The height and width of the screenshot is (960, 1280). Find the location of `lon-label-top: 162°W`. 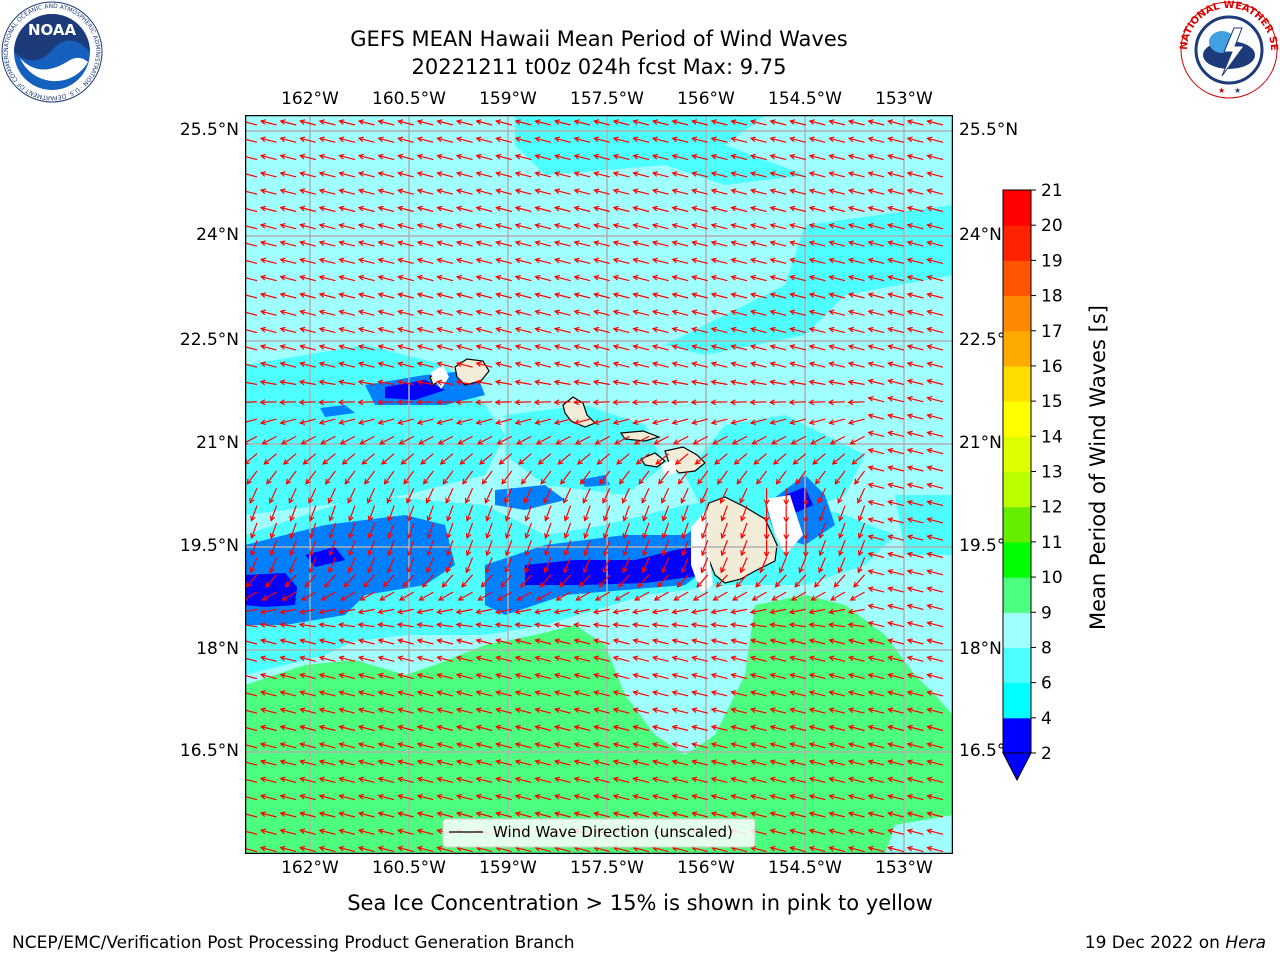

lon-label-top: 162°W is located at coordinates (310, 99).